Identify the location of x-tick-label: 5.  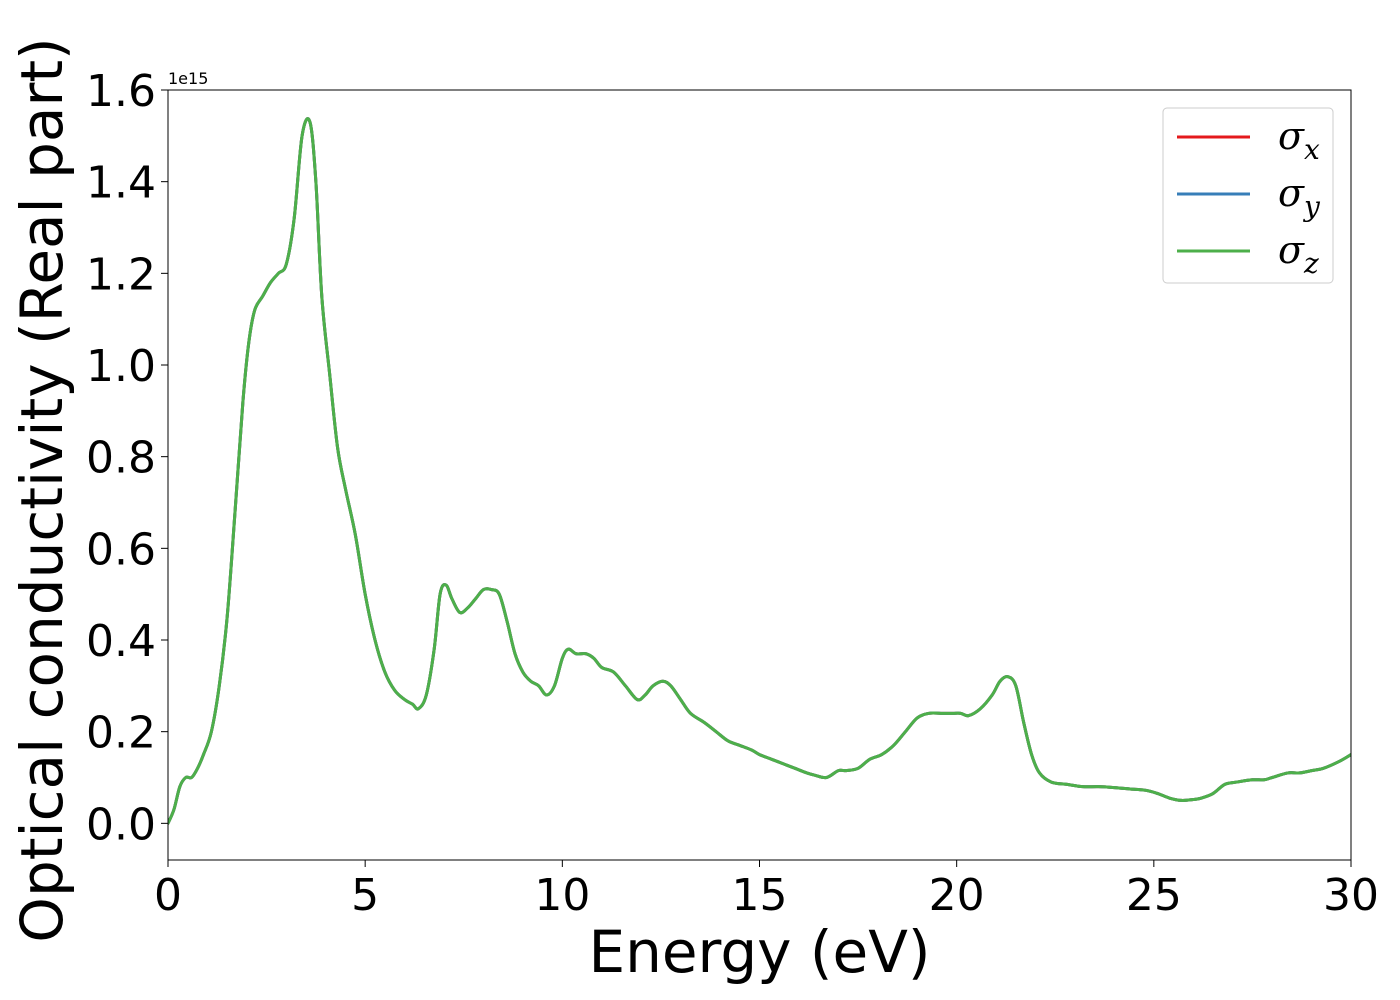
(365, 895).